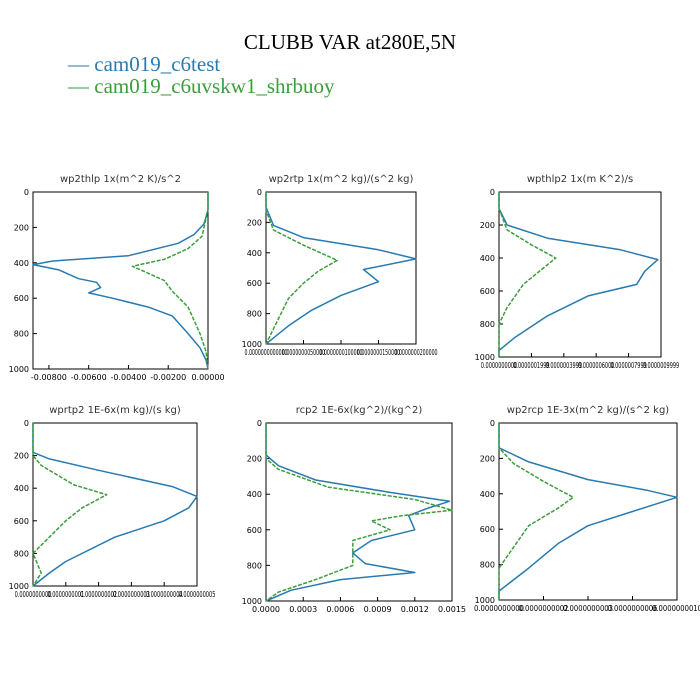  Describe the element at coordinates (259, 192) in the screenshot. I see `panel-1-ytick-label: 0` at that location.